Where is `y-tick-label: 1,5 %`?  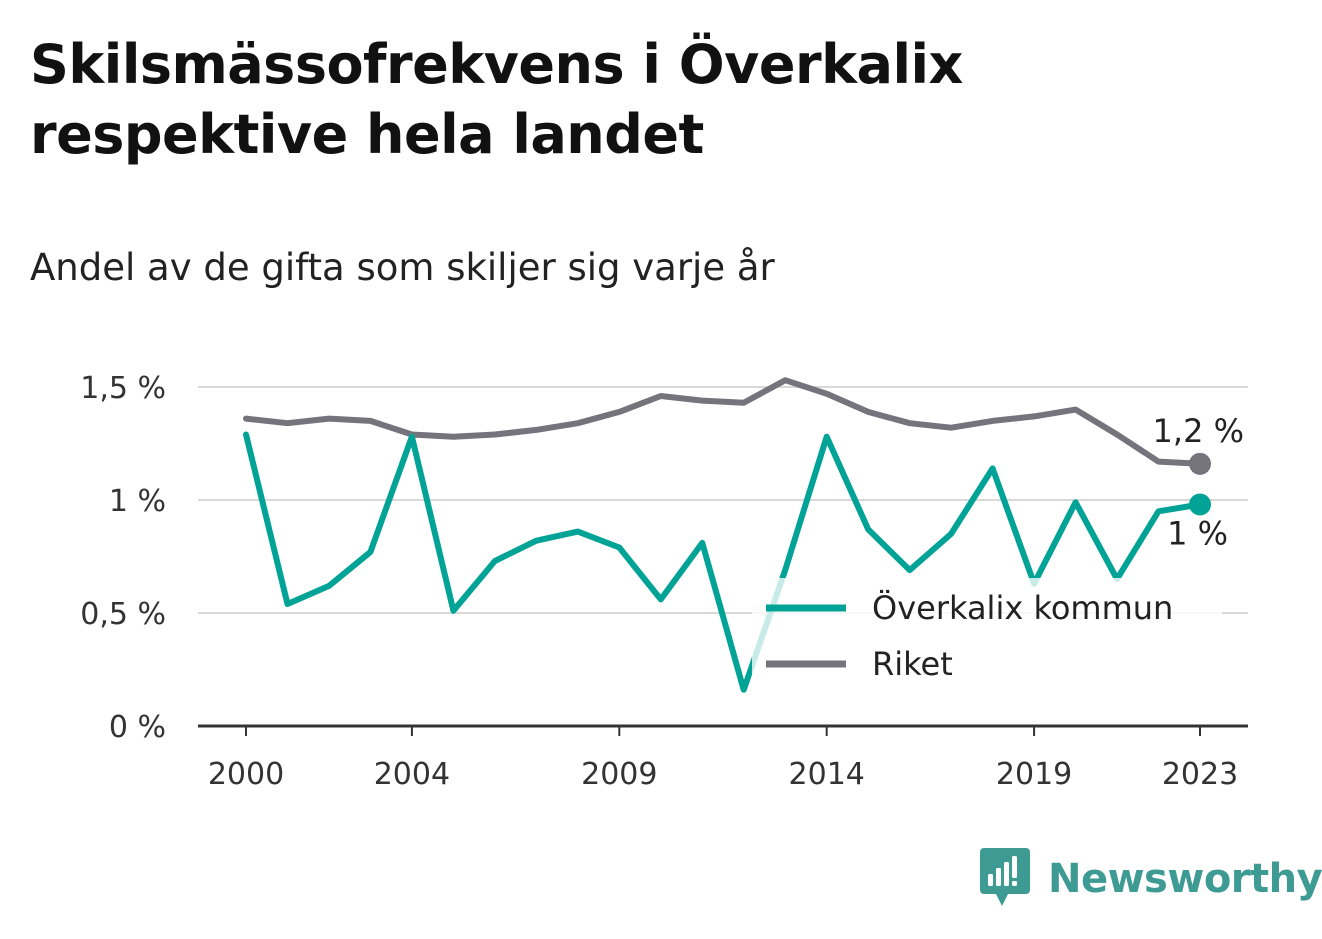 y-tick-label: 1,5 % is located at coordinates (123, 388).